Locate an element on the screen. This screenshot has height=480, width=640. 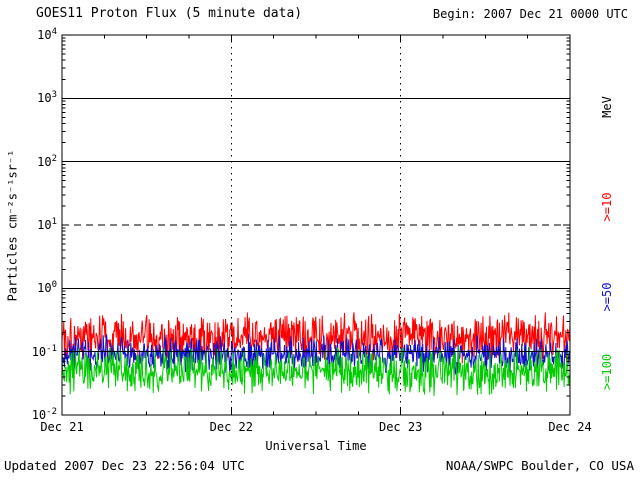
x-tick-label: Dec 24 is located at coordinates (570, 427).